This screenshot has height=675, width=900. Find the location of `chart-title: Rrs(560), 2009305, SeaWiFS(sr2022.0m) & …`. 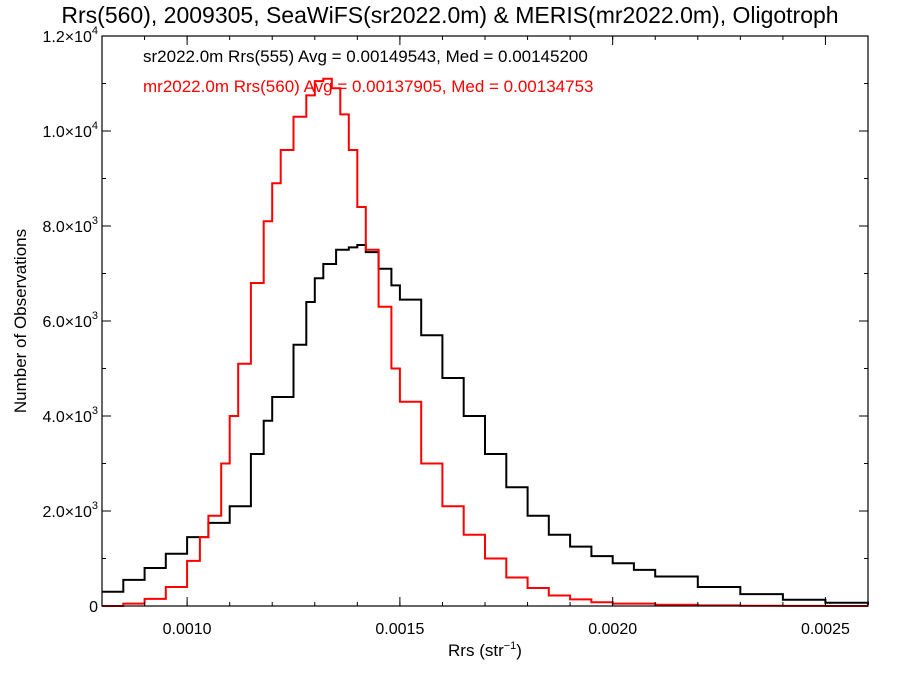

chart-title: Rrs(560), 2009305, SeaWiFS(sr2022.0m) & … is located at coordinates (450, 15).